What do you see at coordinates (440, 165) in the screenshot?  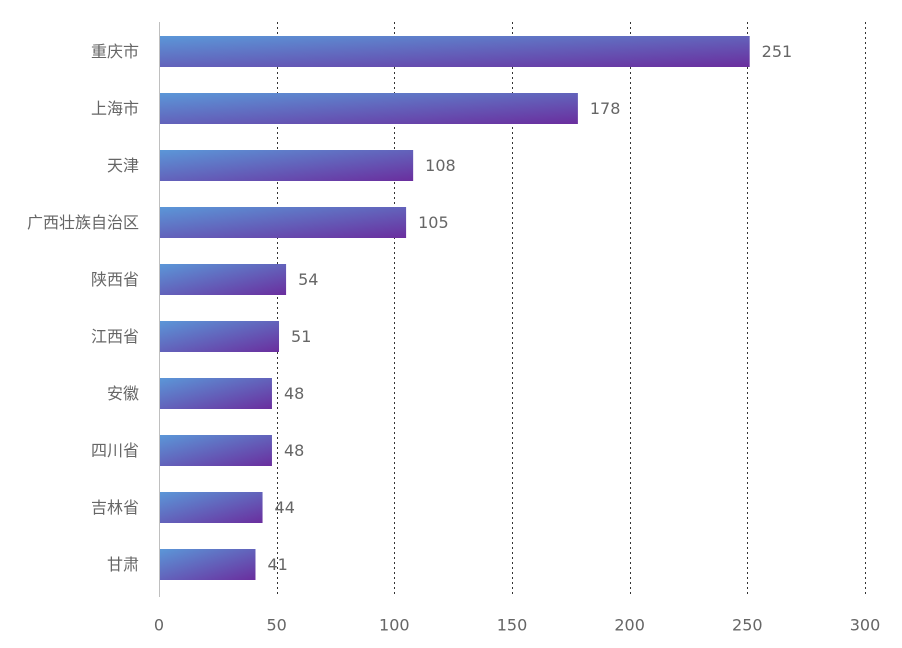 I see `value-label-2: 108` at bounding box center [440, 165].